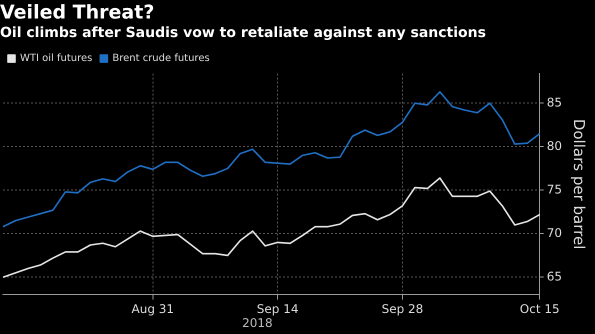  Describe the element at coordinates (403, 309) in the screenshot. I see `x-tick-label: Sep 28` at that location.